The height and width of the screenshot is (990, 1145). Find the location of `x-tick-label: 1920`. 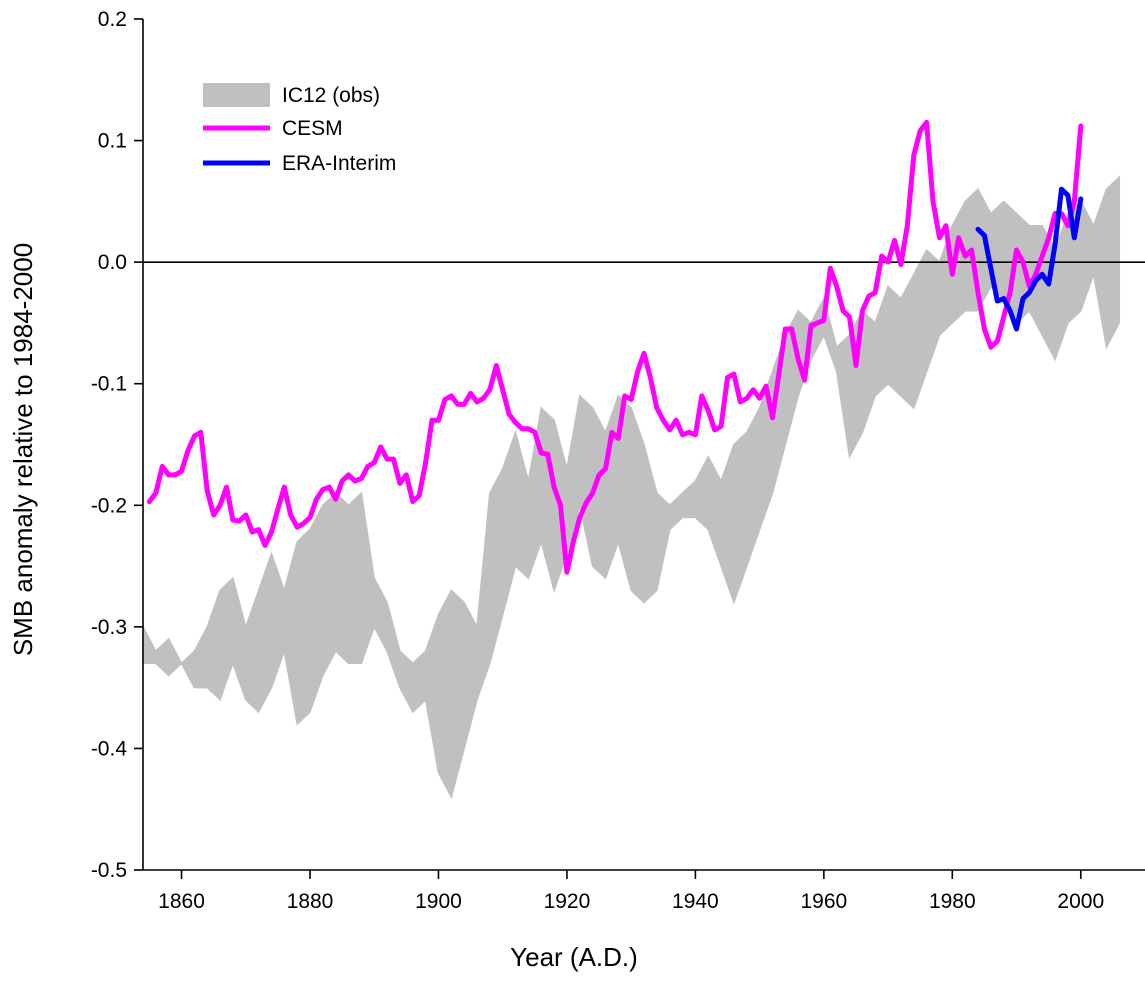

x-tick-label: 1920 is located at coordinates (567, 901).